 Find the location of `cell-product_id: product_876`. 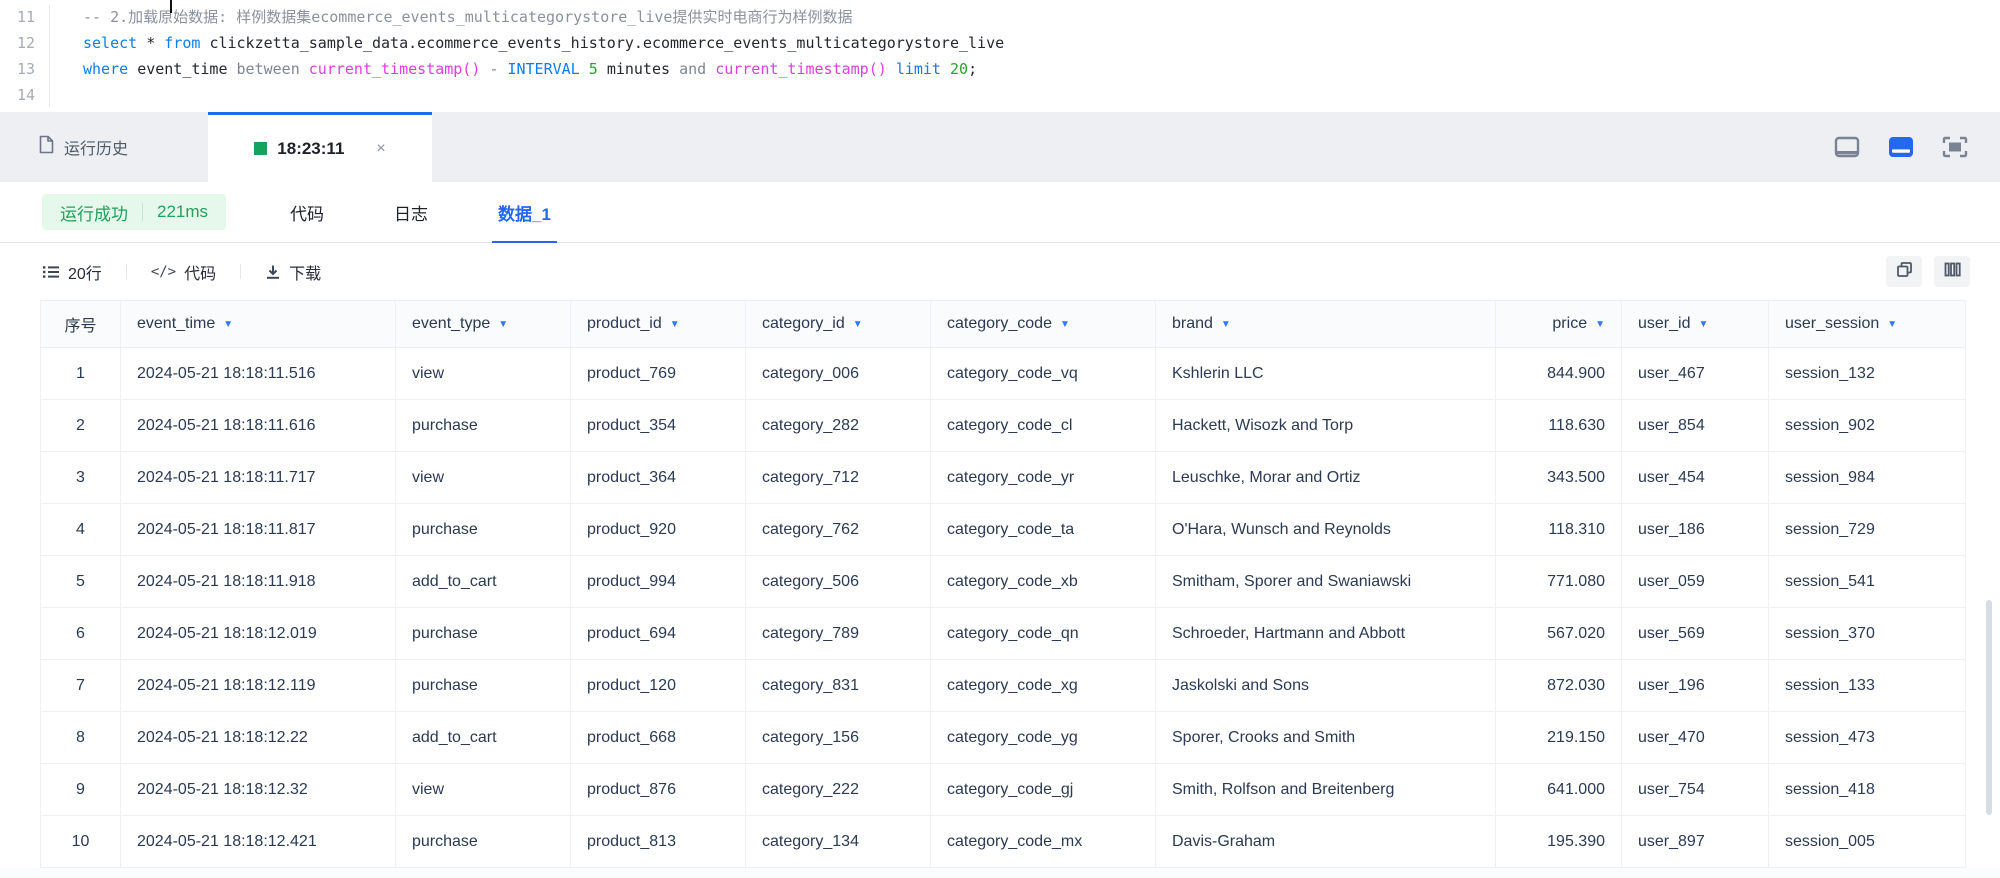

cell-product_id: product_876 is located at coordinates (658, 789).